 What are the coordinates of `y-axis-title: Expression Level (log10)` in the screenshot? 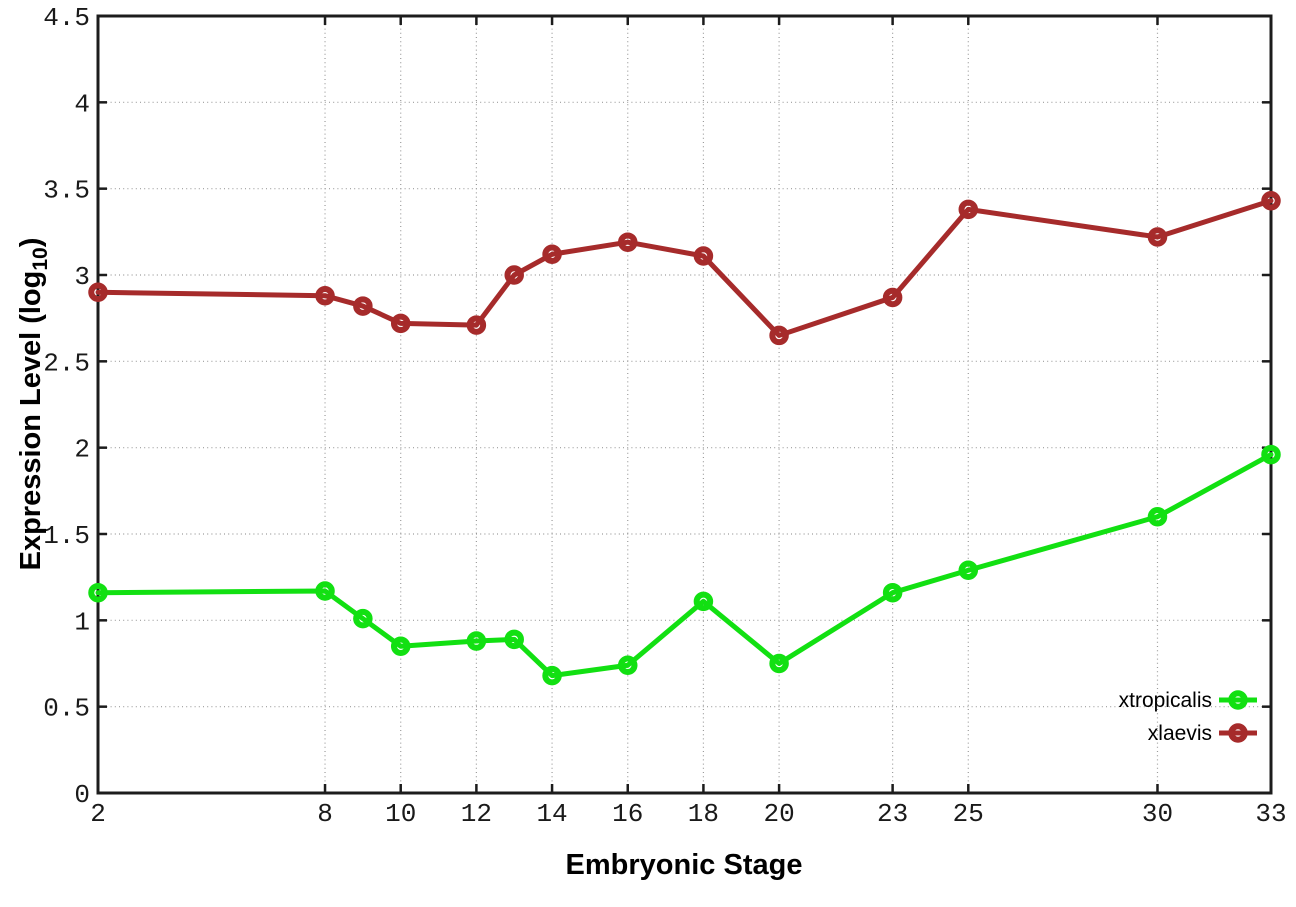 It's located at (33, 404).